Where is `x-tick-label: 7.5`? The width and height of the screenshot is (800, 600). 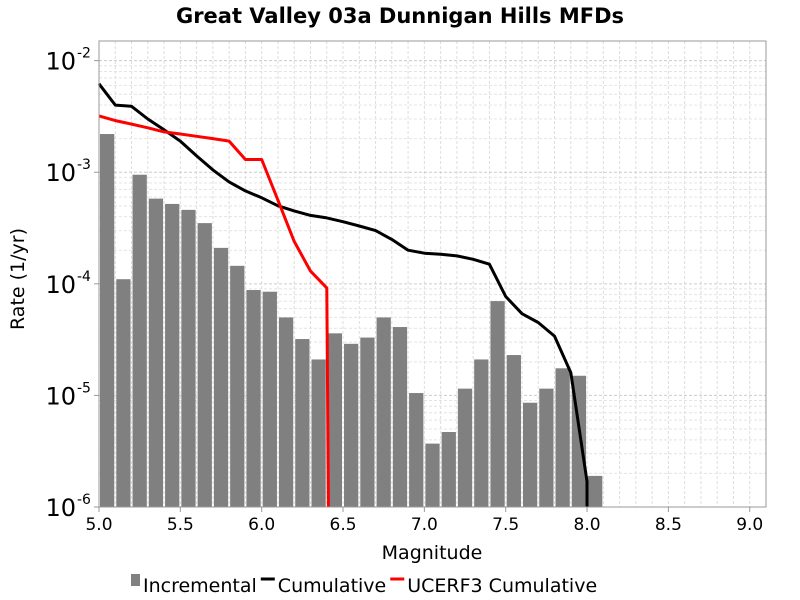 x-tick-label: 7.5 is located at coordinates (505, 525).